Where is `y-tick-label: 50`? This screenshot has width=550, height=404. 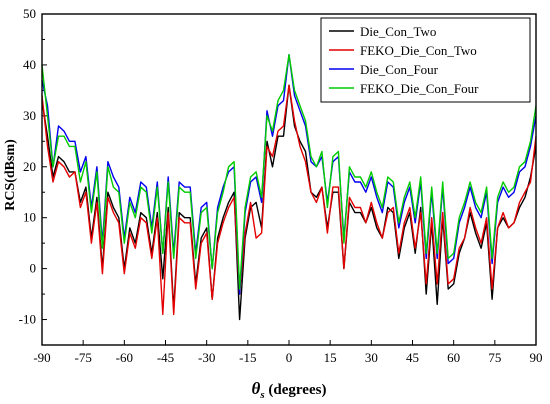 y-tick-label: 50 is located at coordinates (29, 13).